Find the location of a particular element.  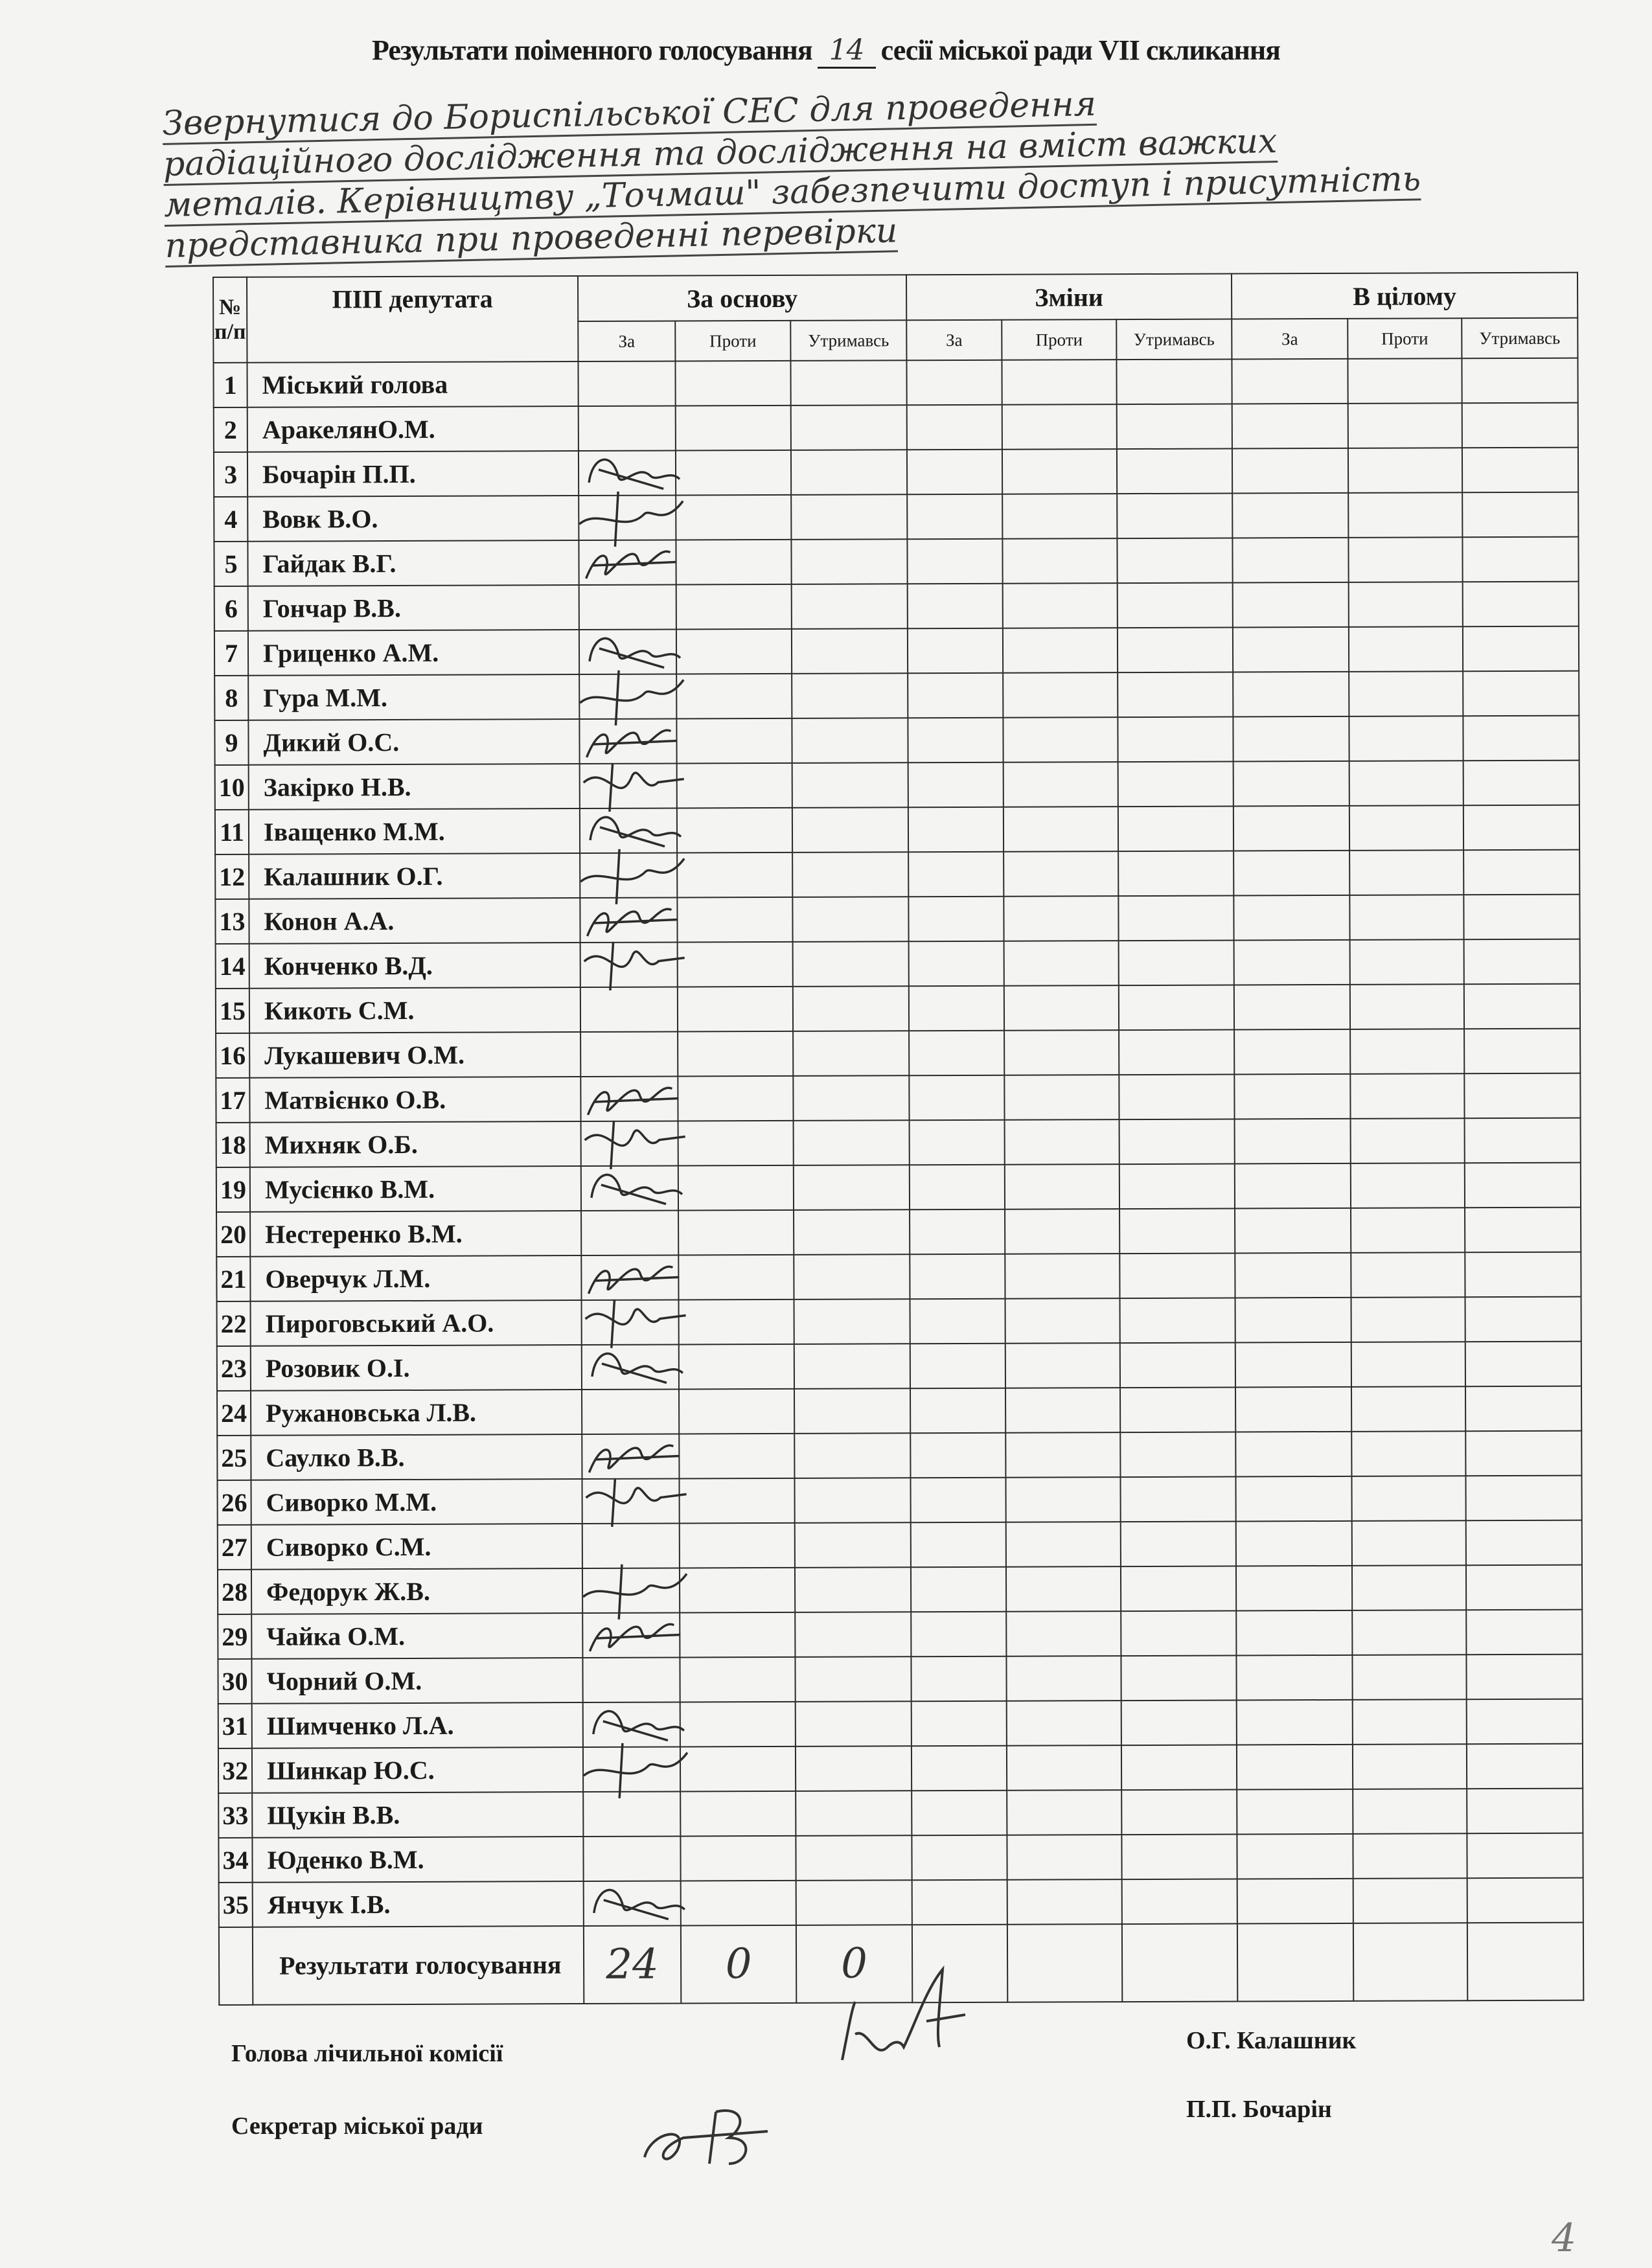

result-proty: 0 is located at coordinates (738, 1964).